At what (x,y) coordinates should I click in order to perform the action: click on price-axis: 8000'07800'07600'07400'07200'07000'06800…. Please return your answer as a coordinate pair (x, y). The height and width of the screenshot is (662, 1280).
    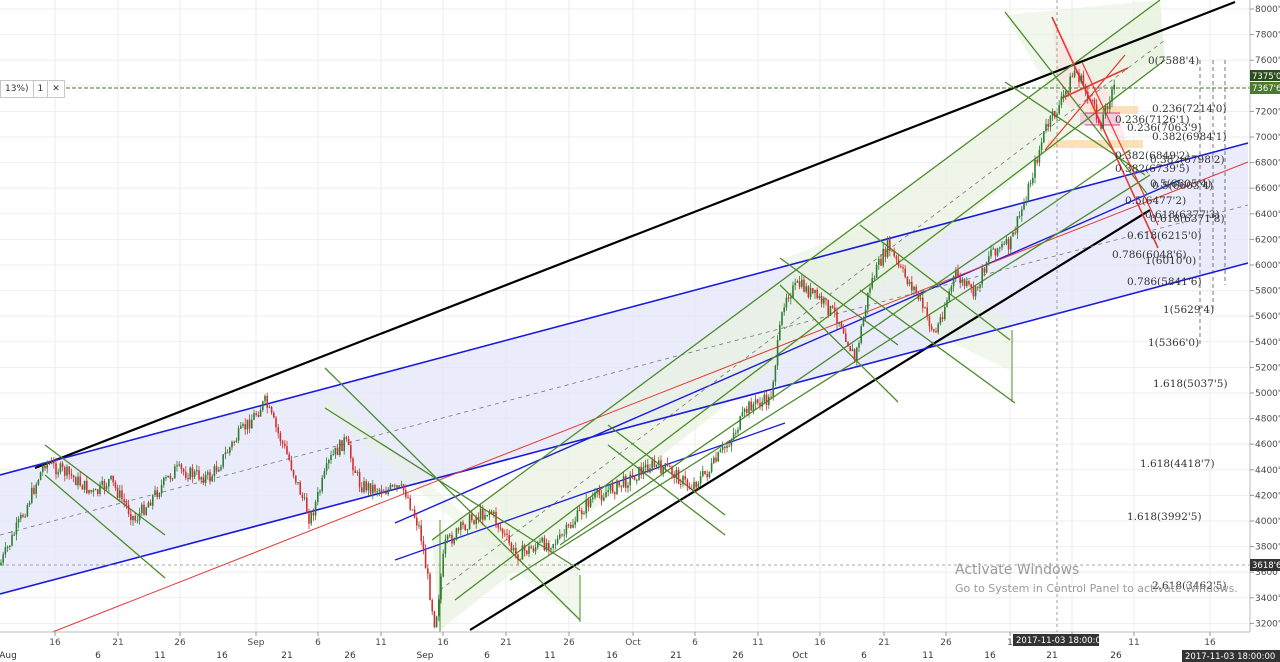
    Looking at the image, I should click on (1264, 316).